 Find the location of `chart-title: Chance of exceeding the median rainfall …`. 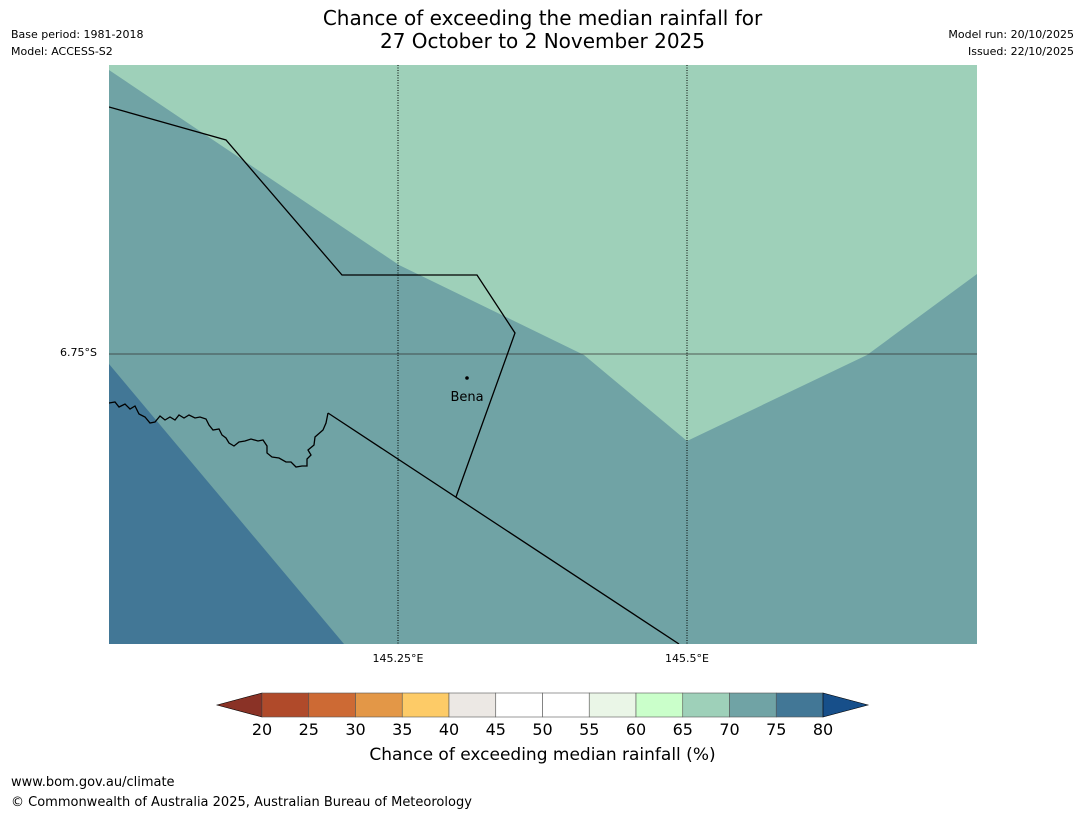

chart-title: Chance of exceeding the median rainfall … is located at coordinates (542, 30).